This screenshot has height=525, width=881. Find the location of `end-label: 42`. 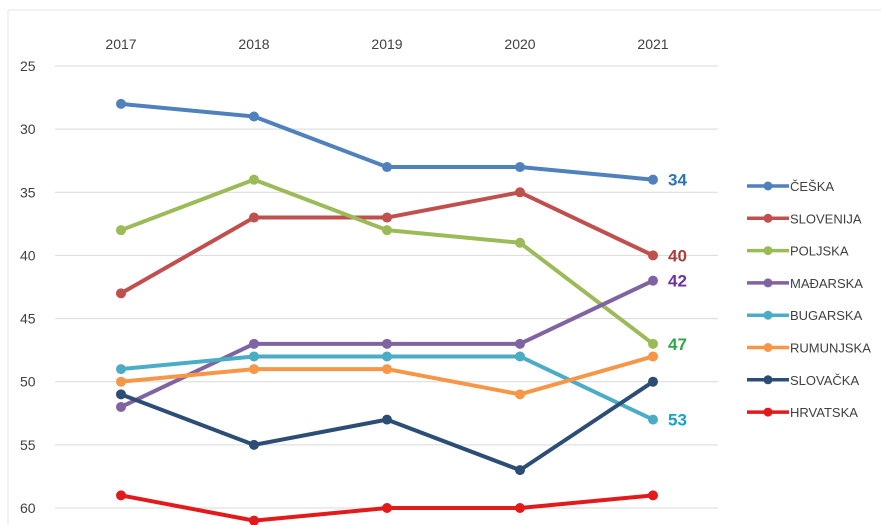

end-label: 42 is located at coordinates (677, 281).